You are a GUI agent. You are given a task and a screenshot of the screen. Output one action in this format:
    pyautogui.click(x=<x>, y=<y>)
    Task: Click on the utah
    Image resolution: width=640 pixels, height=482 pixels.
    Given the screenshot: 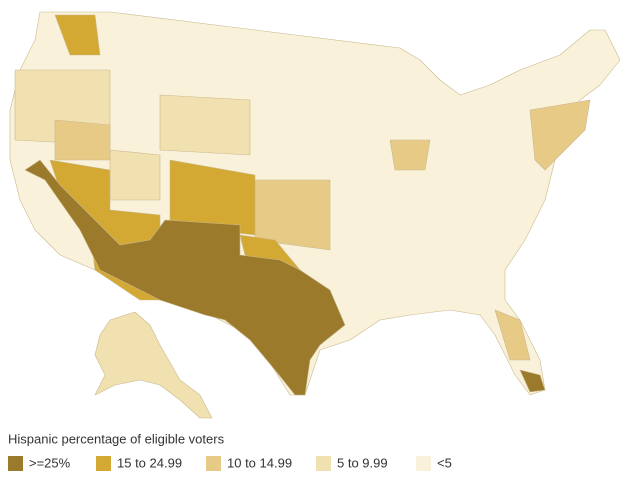 What is the action you would take?
    pyautogui.click(x=135, y=175)
    